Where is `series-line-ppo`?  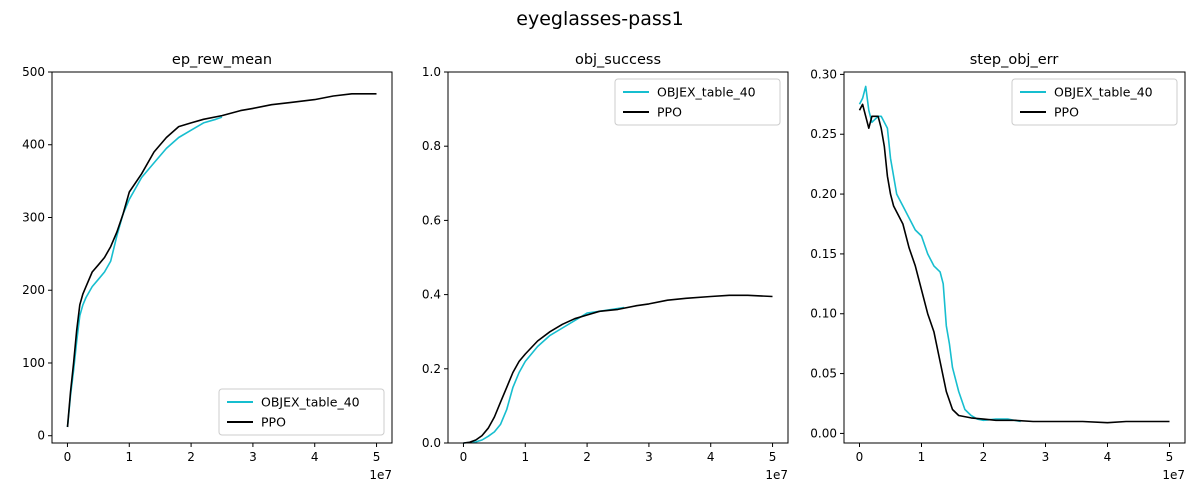 series-line-ppo is located at coordinates (618, 369).